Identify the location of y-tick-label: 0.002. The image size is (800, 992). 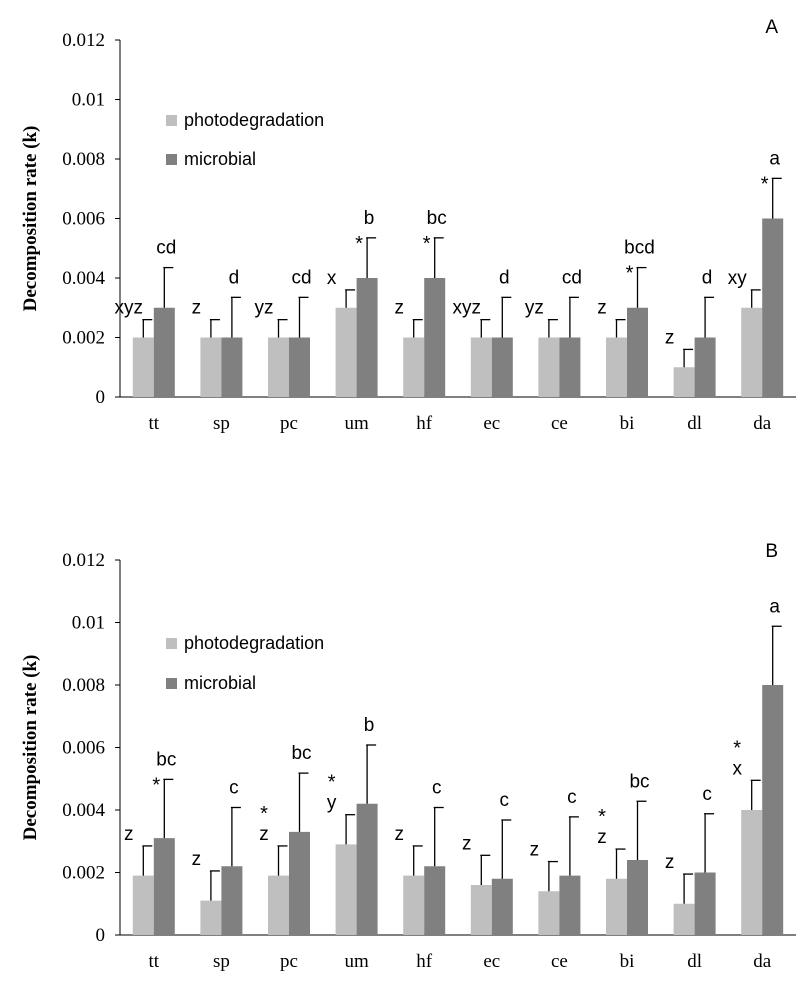
(83, 873).